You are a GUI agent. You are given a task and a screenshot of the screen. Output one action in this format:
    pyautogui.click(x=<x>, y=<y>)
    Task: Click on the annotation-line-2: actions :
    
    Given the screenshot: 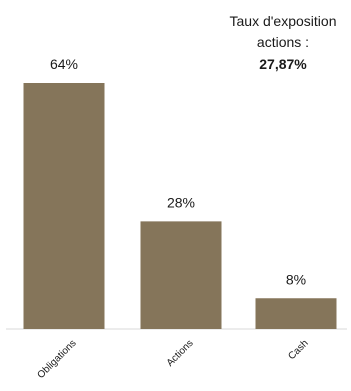 What is the action you would take?
    pyautogui.click(x=283, y=42)
    